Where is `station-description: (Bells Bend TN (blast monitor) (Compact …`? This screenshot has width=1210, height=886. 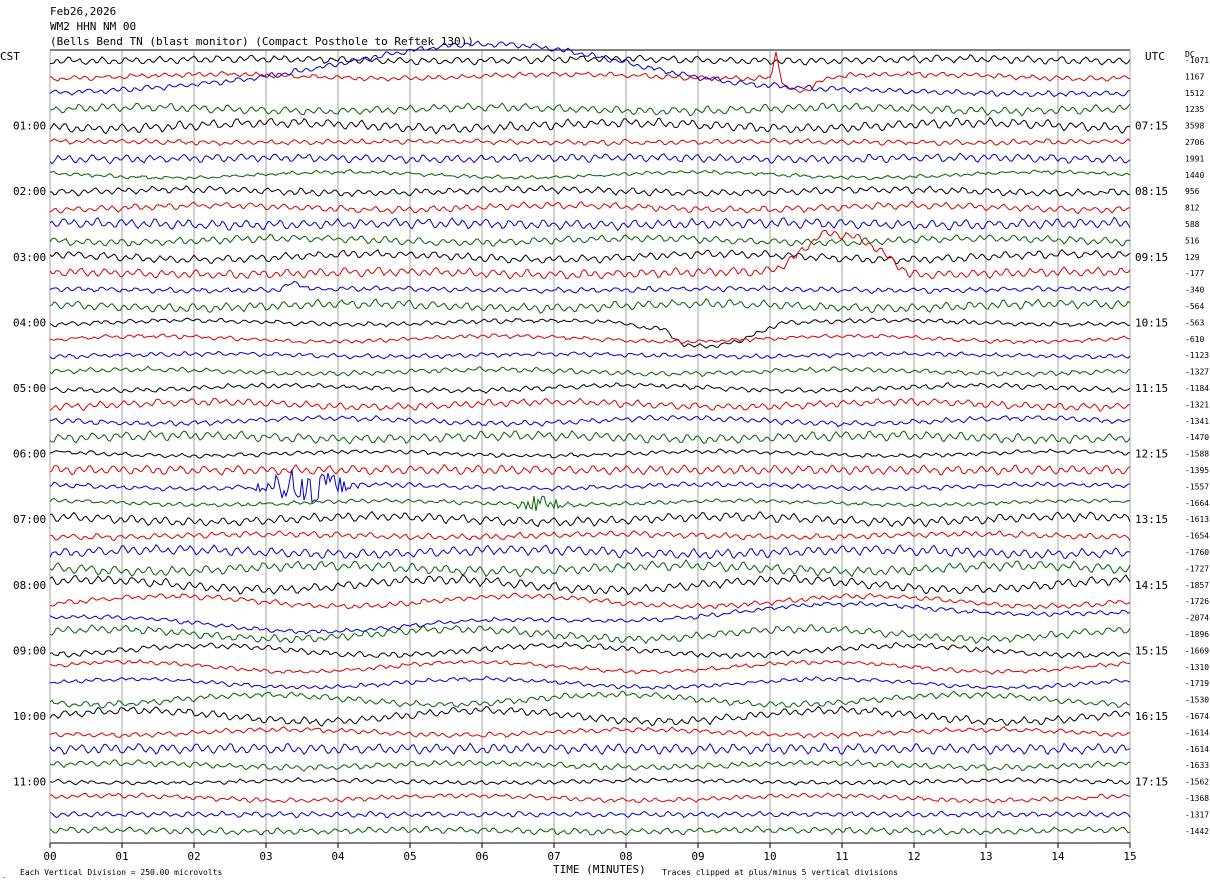
station-description: (Bells Bend TN (blast monitor) (Compact … is located at coordinates (262, 41).